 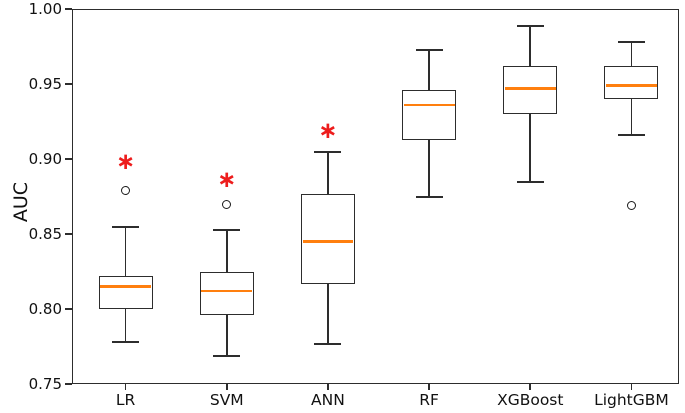 I want to click on iqr-box-svm, so click(x=226, y=293).